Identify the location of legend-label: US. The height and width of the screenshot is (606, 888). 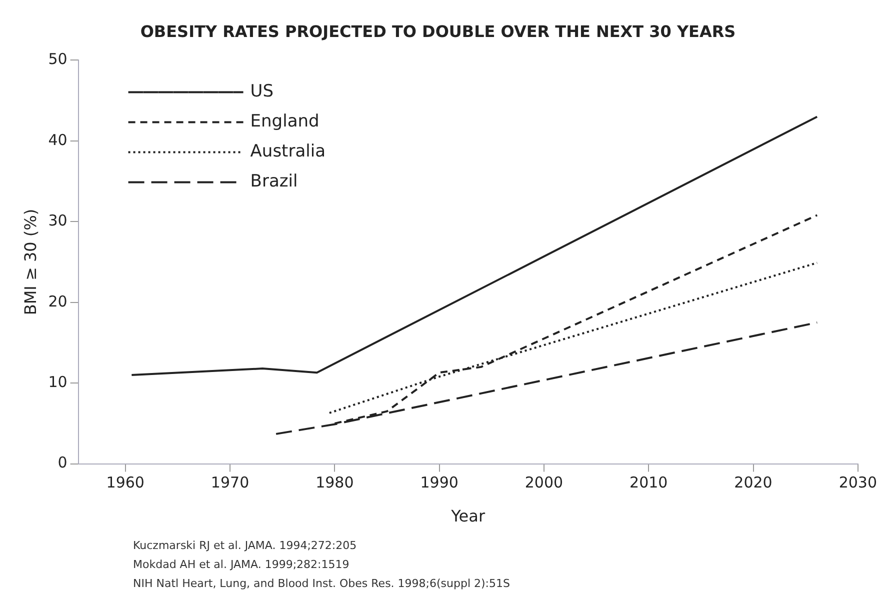
(262, 92).